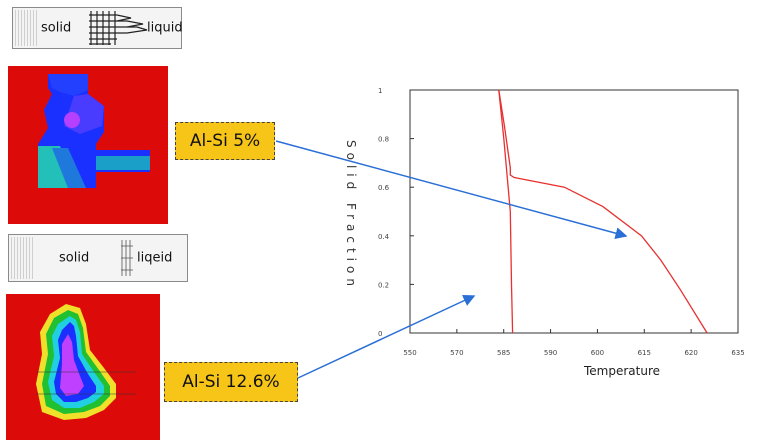  I want to click on x-tick-label: 615, so click(644, 353).